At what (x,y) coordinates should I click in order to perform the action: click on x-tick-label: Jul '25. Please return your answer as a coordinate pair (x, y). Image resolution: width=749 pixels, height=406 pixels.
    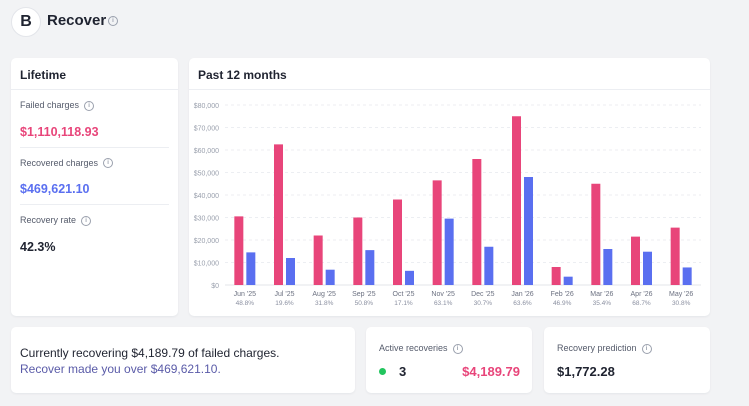
    Looking at the image, I should click on (284, 294).